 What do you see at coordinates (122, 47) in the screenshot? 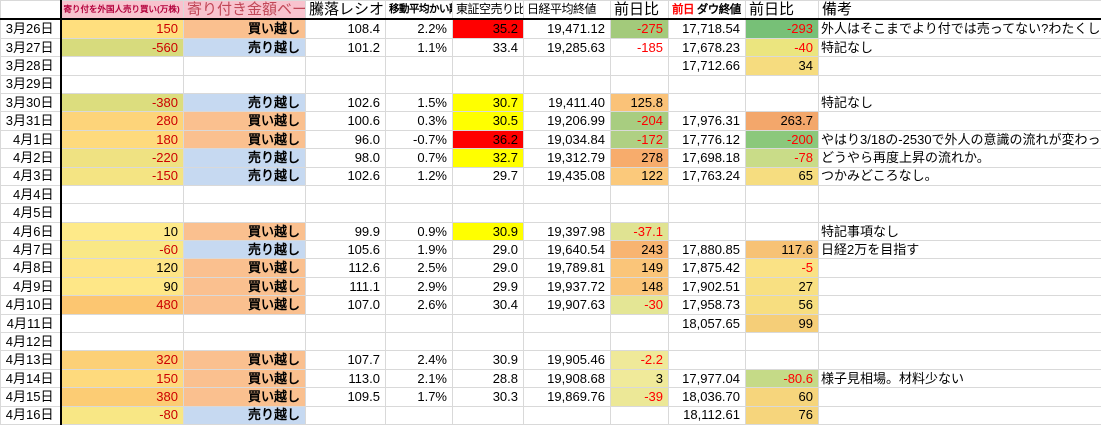
I see `cell-foreign-net: -560` at bounding box center [122, 47].